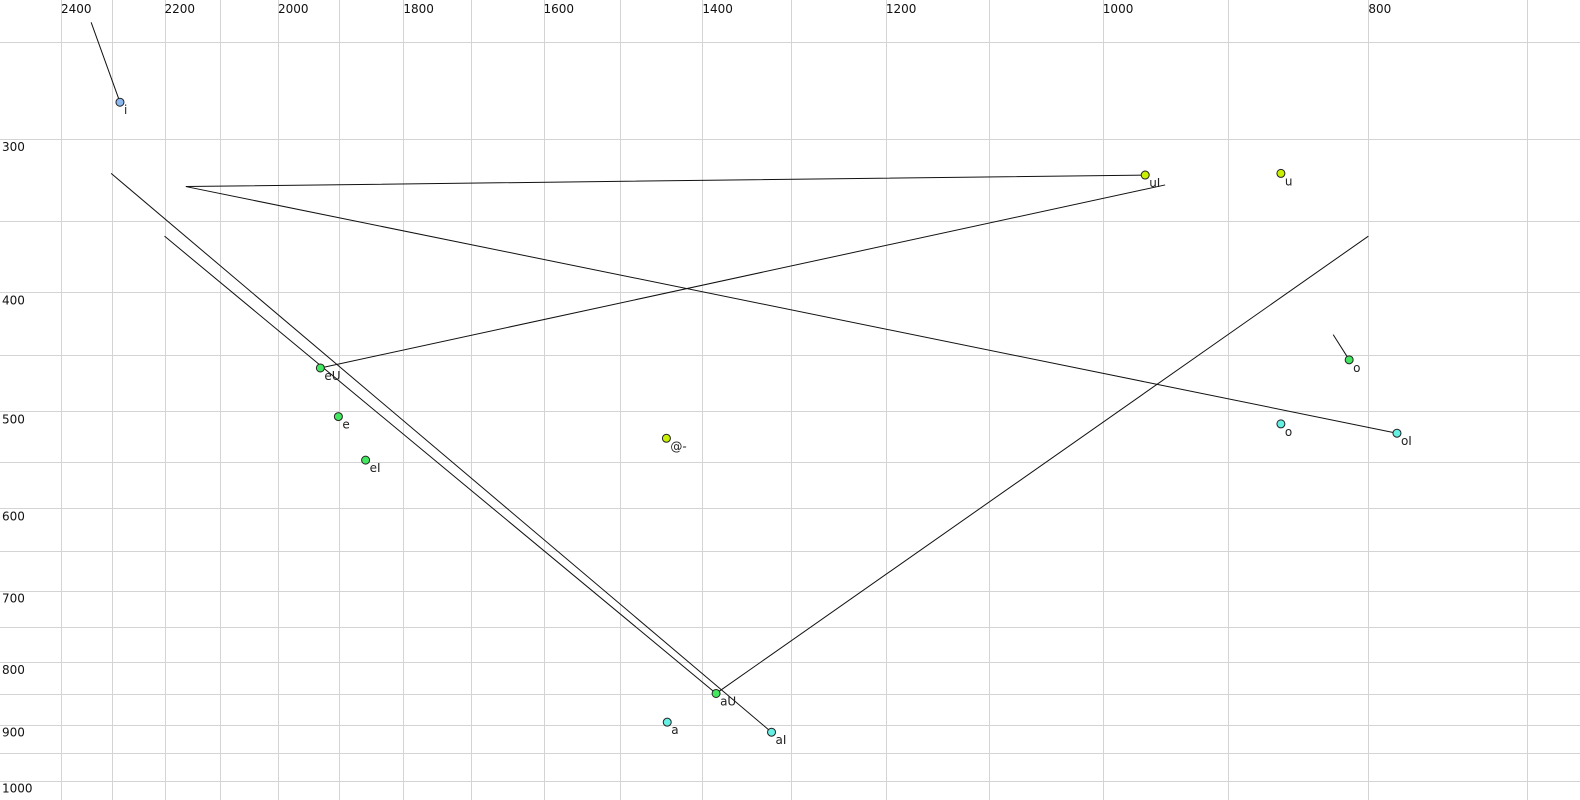 Image resolution: width=1580 pixels, height=800 pixels. I want to click on y-tick-label: 300, so click(13, 147).